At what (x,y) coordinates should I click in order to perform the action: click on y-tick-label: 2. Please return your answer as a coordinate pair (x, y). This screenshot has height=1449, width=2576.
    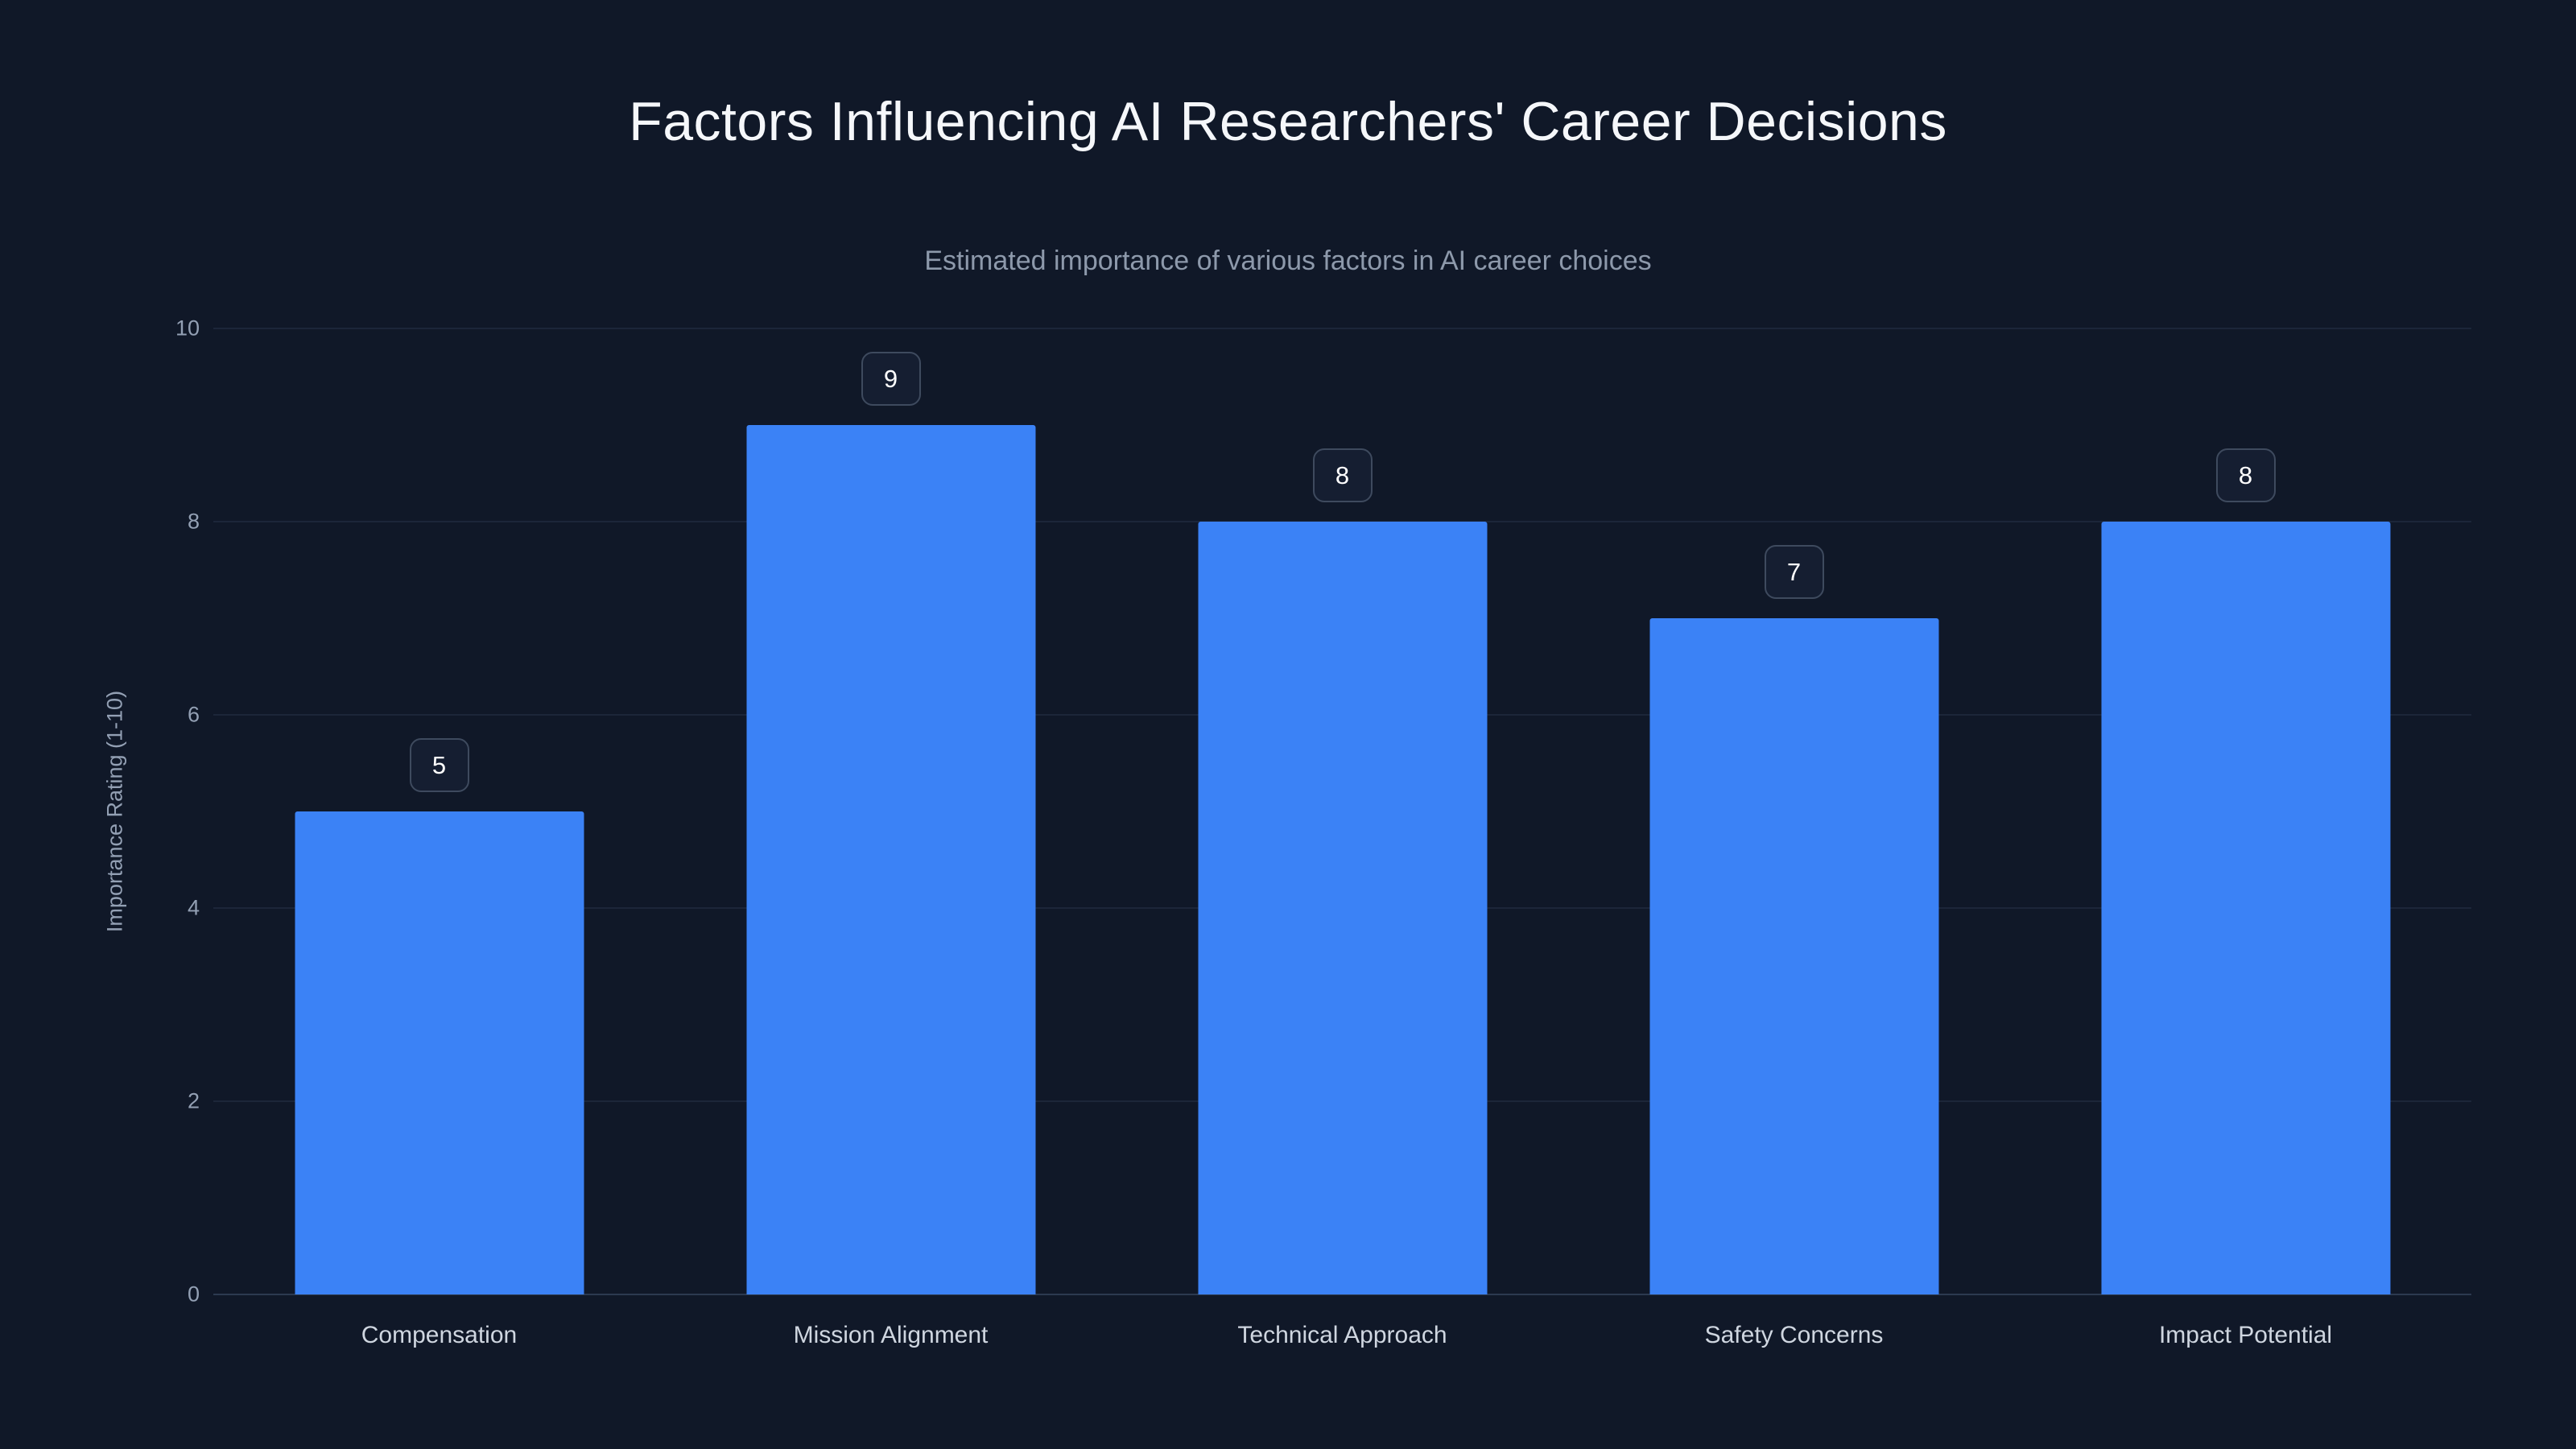
    Looking at the image, I should click on (193, 1100).